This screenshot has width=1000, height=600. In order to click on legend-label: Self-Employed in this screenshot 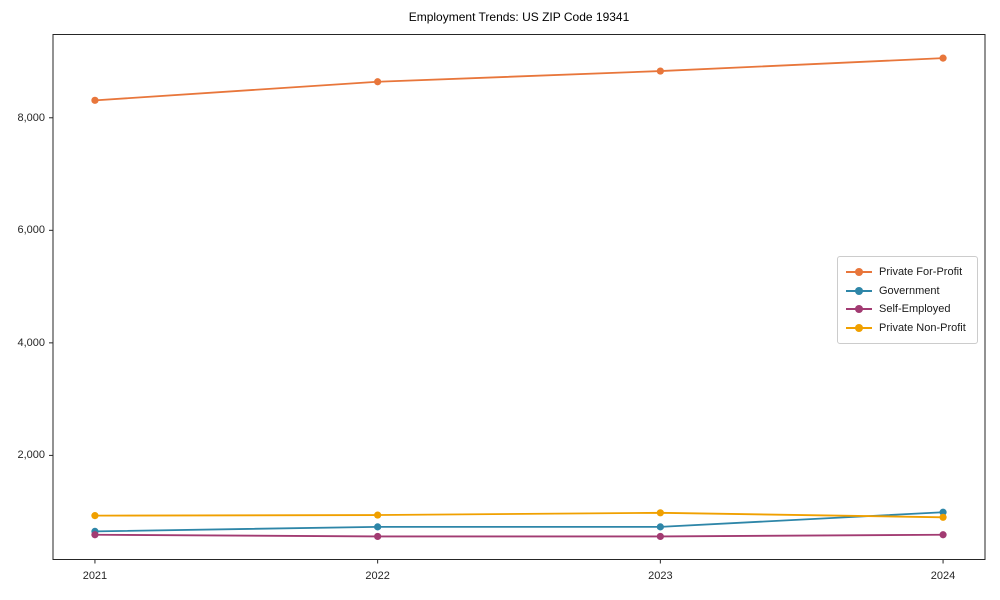, I will do `click(915, 309)`.